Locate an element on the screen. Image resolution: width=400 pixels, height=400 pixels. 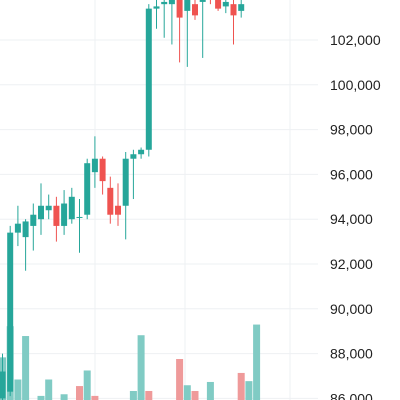
y-tick-label: 98,000 is located at coordinates (351, 130).